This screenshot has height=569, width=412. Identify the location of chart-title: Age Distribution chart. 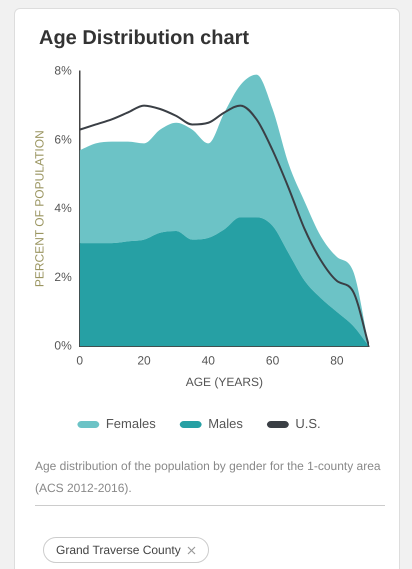
(144, 38).